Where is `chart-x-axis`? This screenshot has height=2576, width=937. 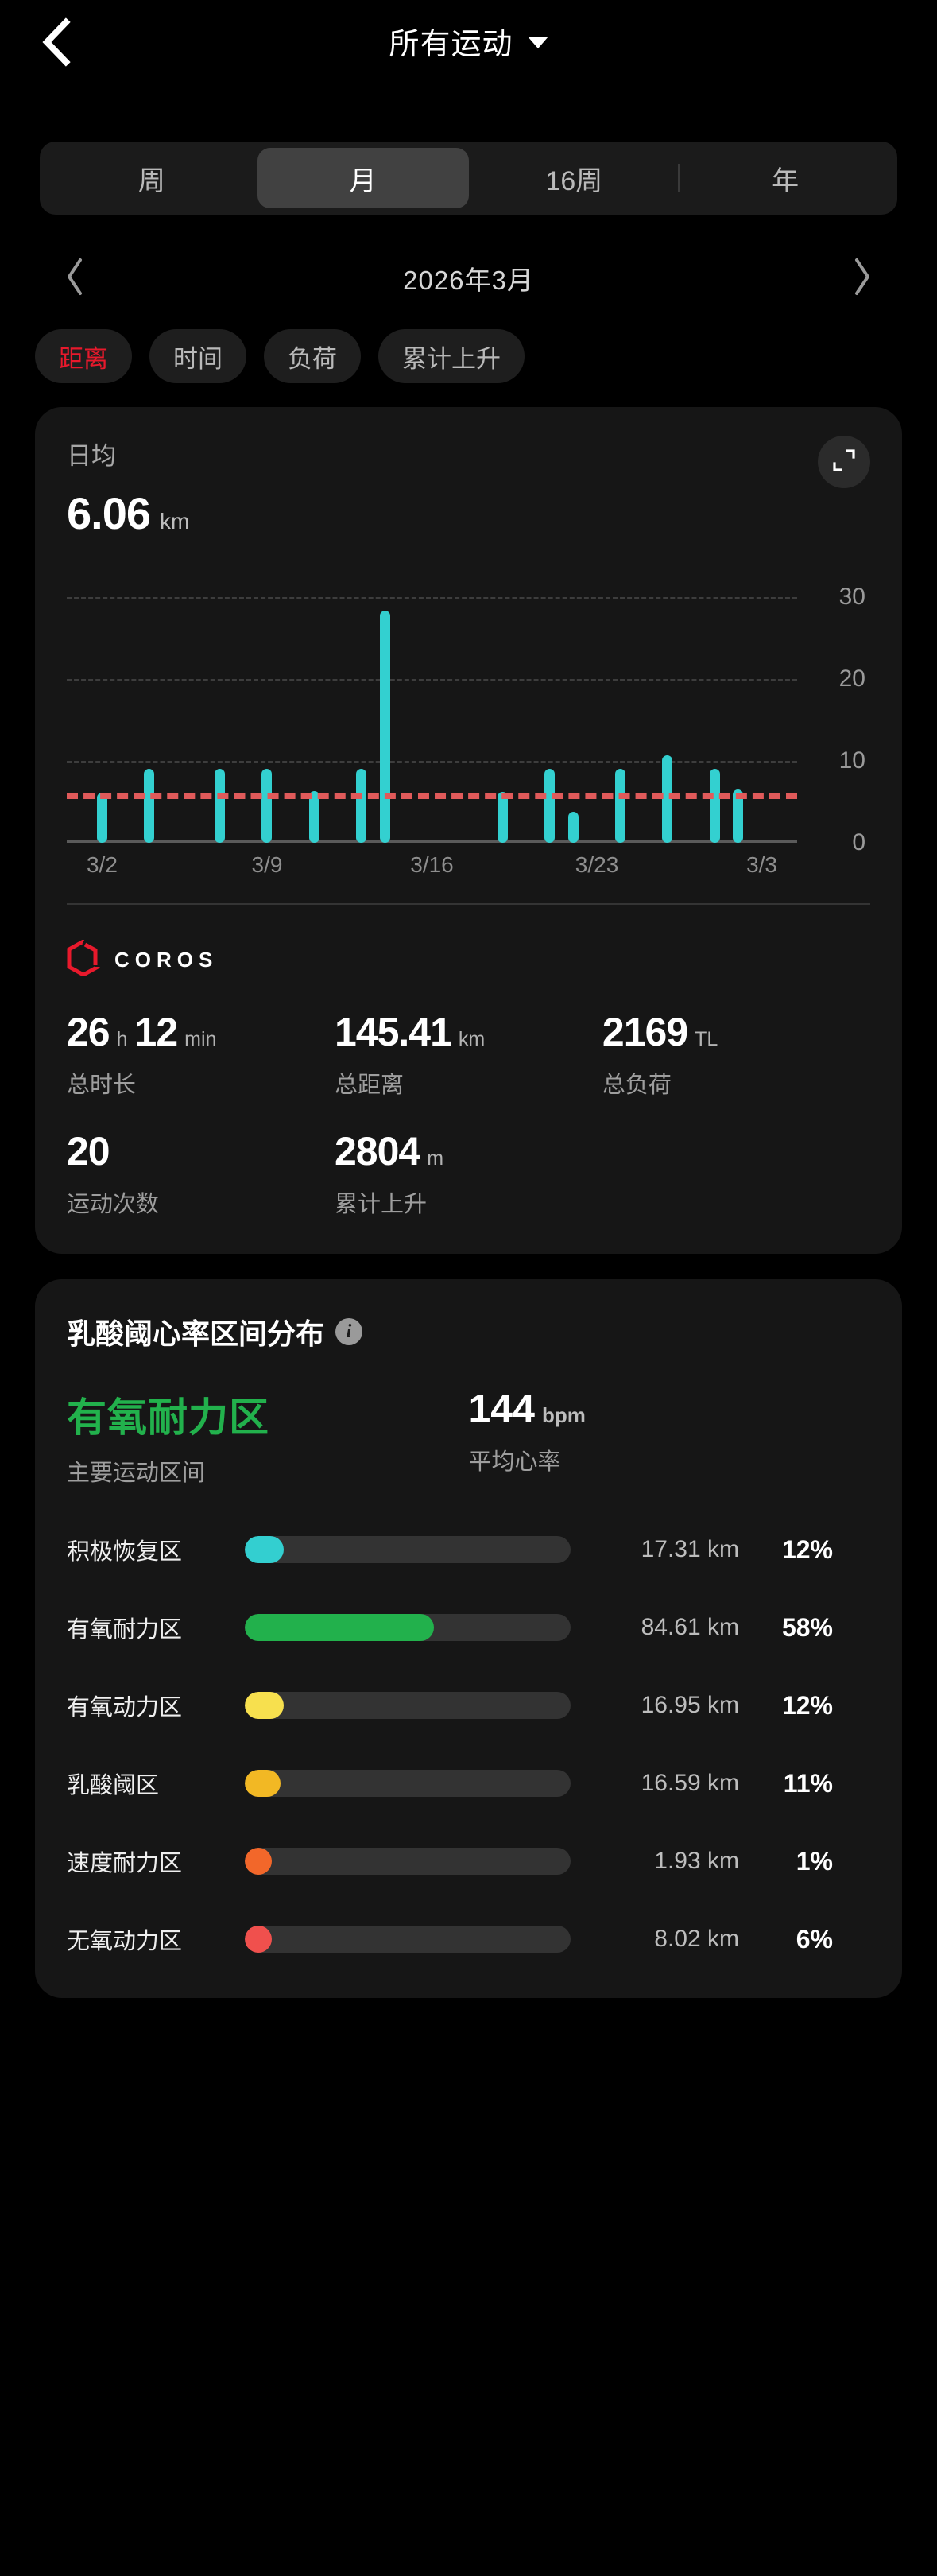 chart-x-axis is located at coordinates (432, 841).